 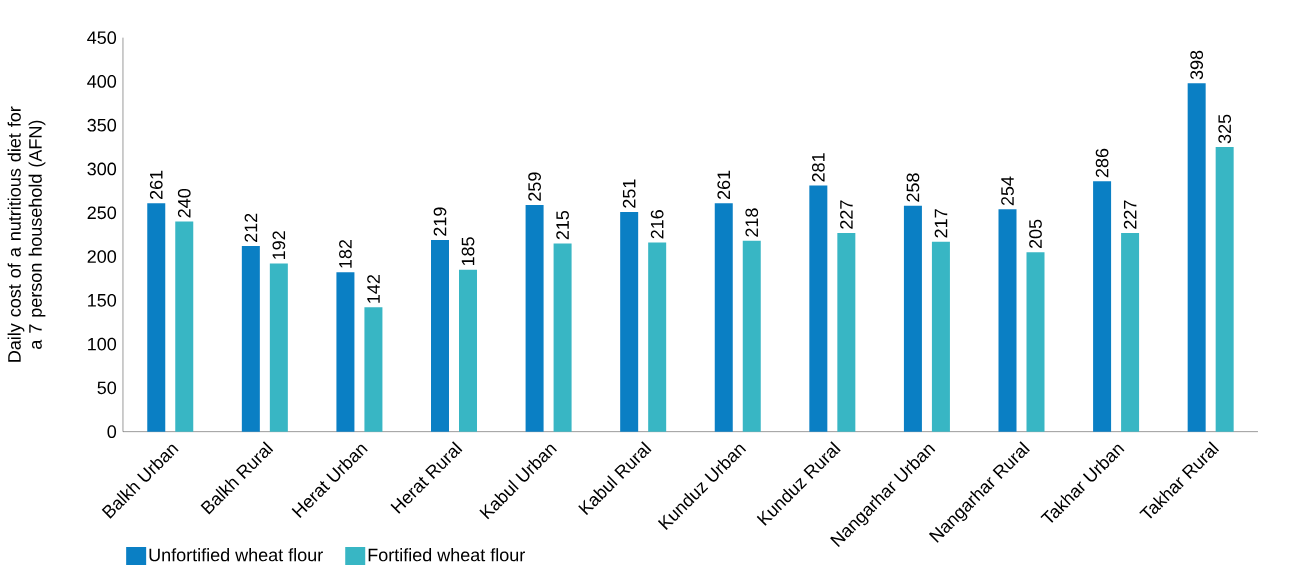 What do you see at coordinates (112, 432) in the screenshot?
I see `y-tick-label: 0` at bounding box center [112, 432].